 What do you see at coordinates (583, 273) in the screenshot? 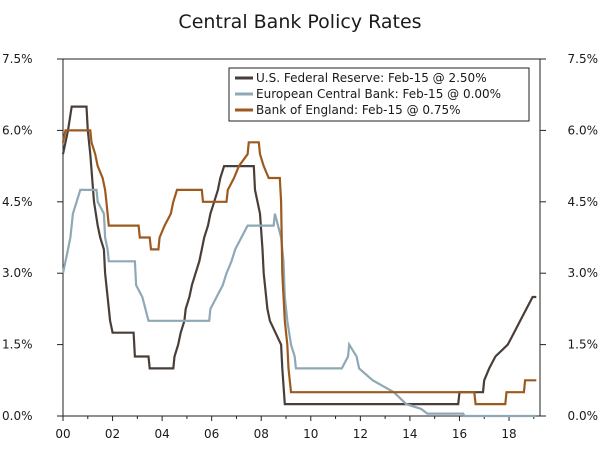
I see `y-tick-label-right: 3.0%` at bounding box center [583, 273].